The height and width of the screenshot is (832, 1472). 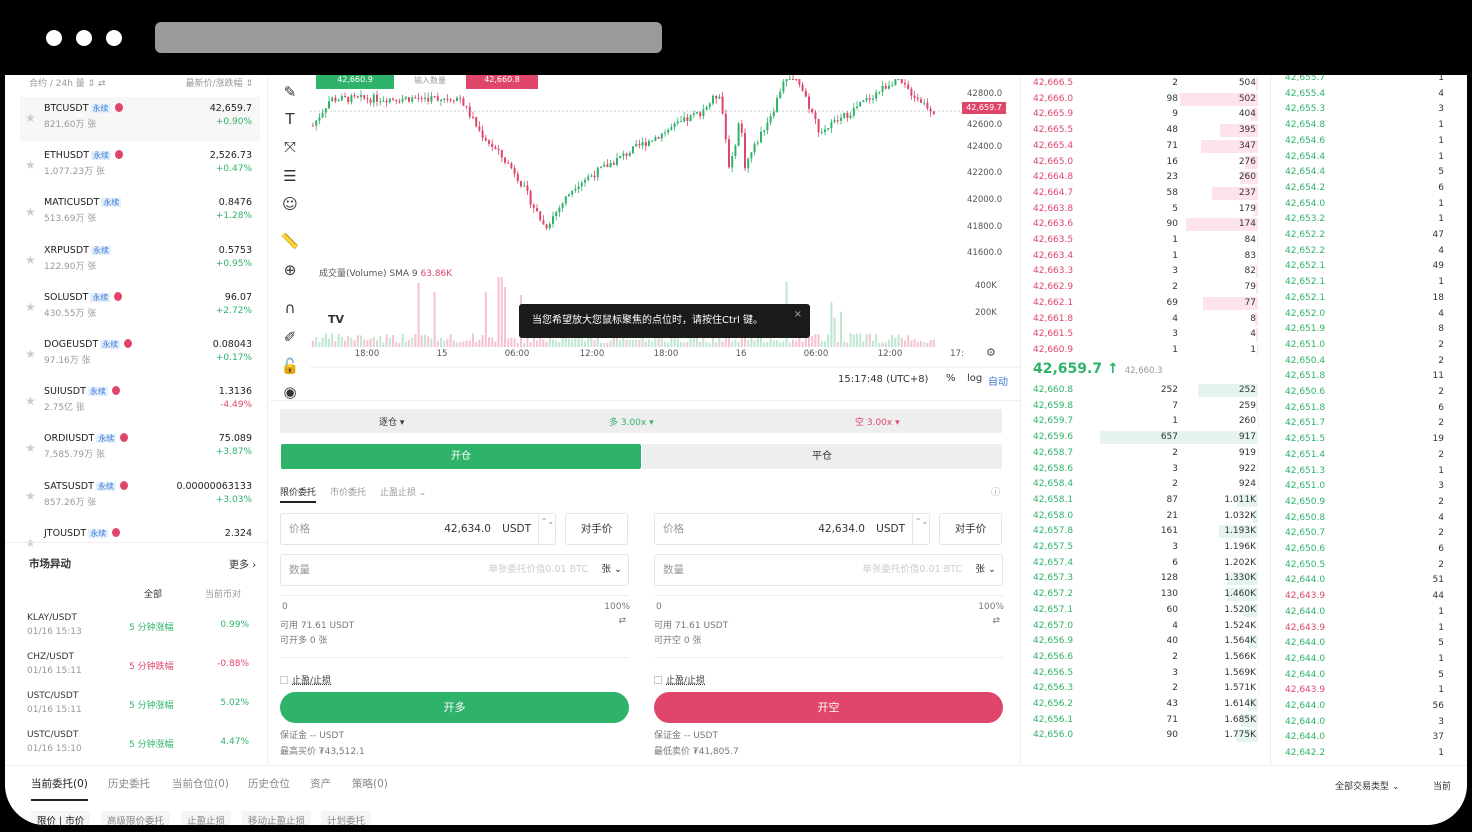 I want to click on order-subtab: 止盈止损, so click(x=206, y=818).